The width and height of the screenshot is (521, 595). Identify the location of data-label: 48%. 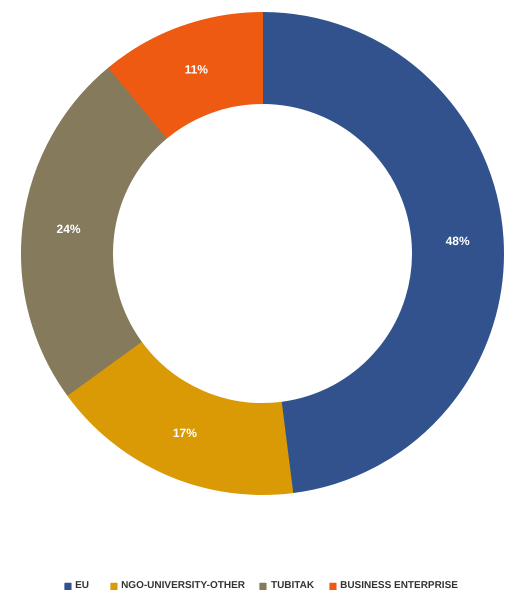
(458, 241).